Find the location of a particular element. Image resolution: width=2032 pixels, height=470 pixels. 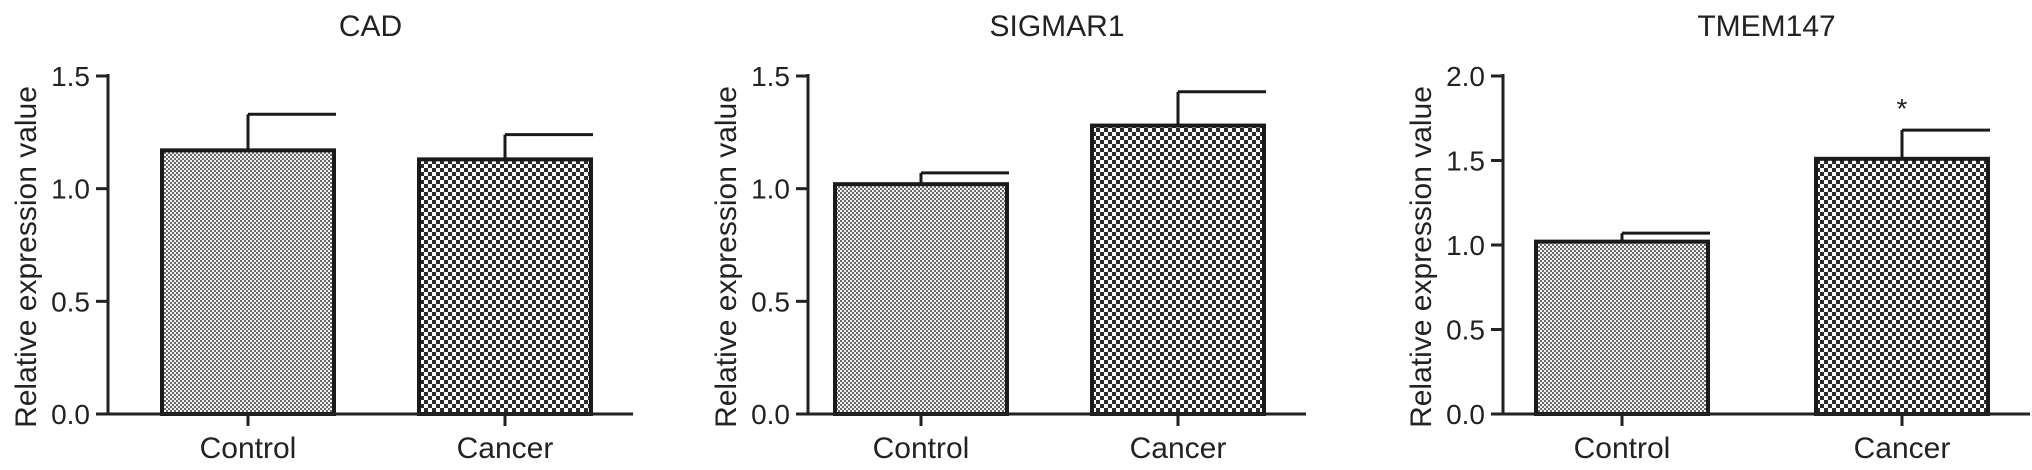

chart-title: SIGMAR1 is located at coordinates (1056, 26).